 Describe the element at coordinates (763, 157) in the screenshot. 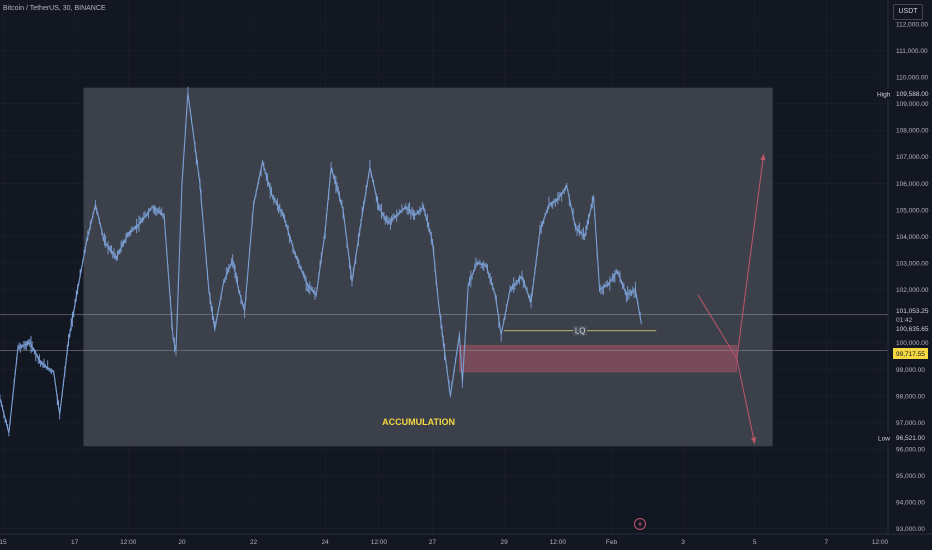

I see `arrow-up-head` at that location.